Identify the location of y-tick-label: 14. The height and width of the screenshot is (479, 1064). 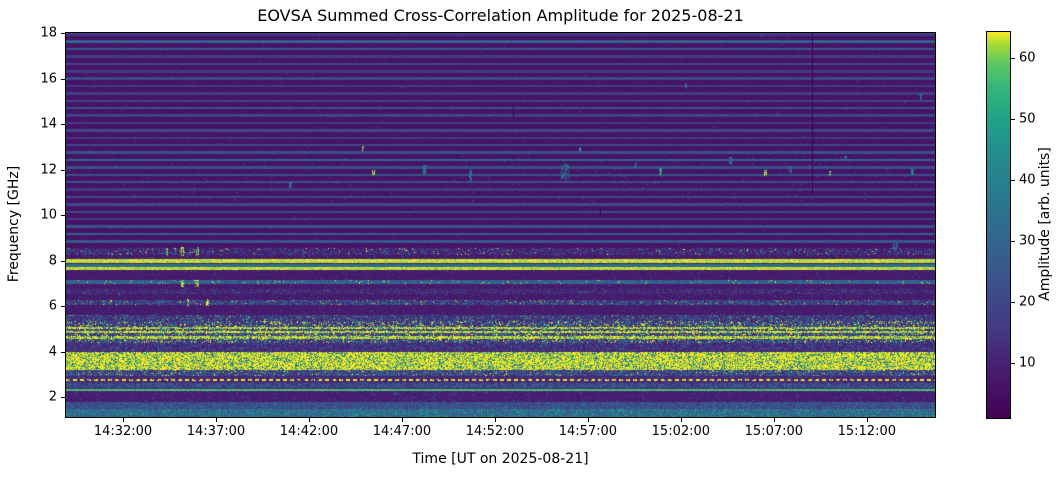
(48, 124).